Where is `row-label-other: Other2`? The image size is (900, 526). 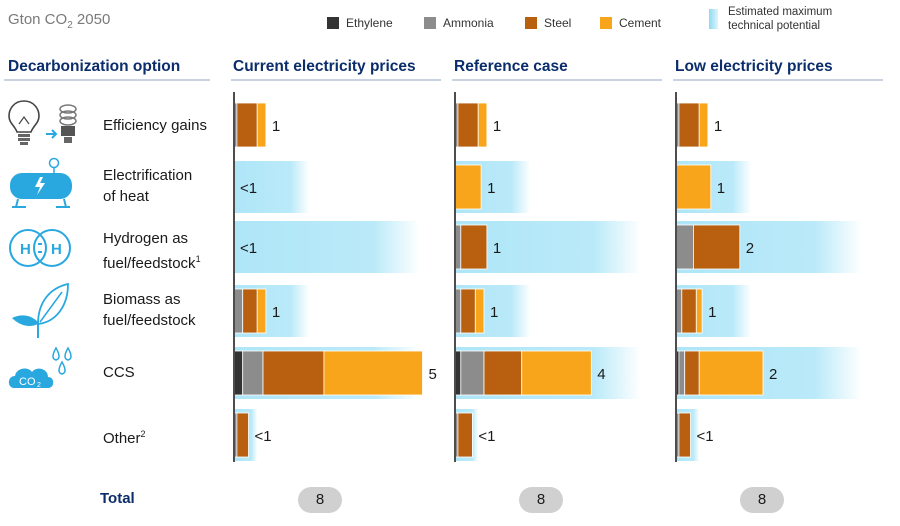
row-label-other: Other2 is located at coordinates (124, 438).